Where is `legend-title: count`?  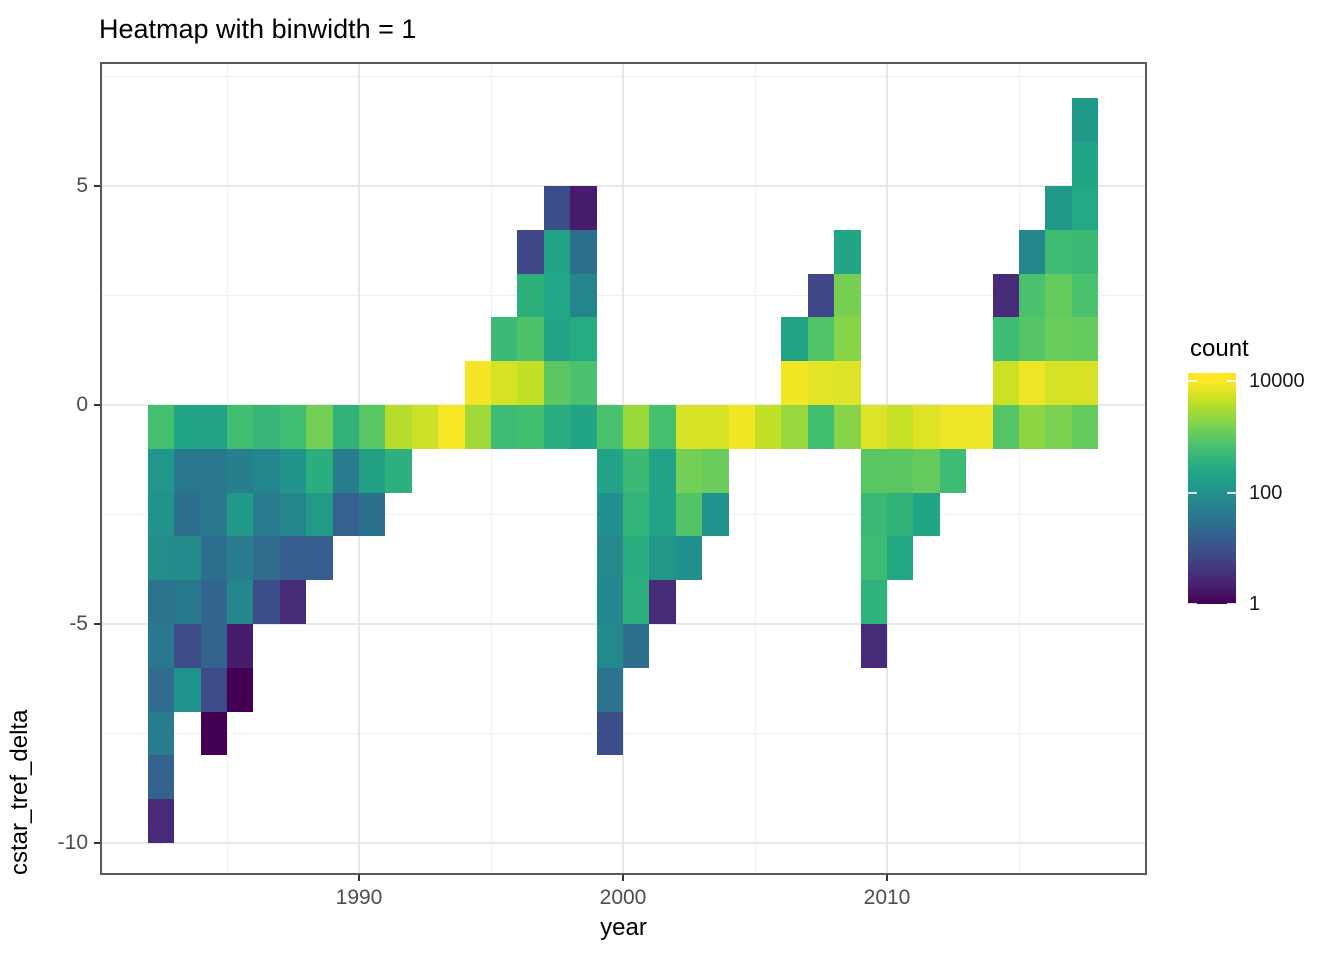
legend-title: count is located at coordinates (1219, 348).